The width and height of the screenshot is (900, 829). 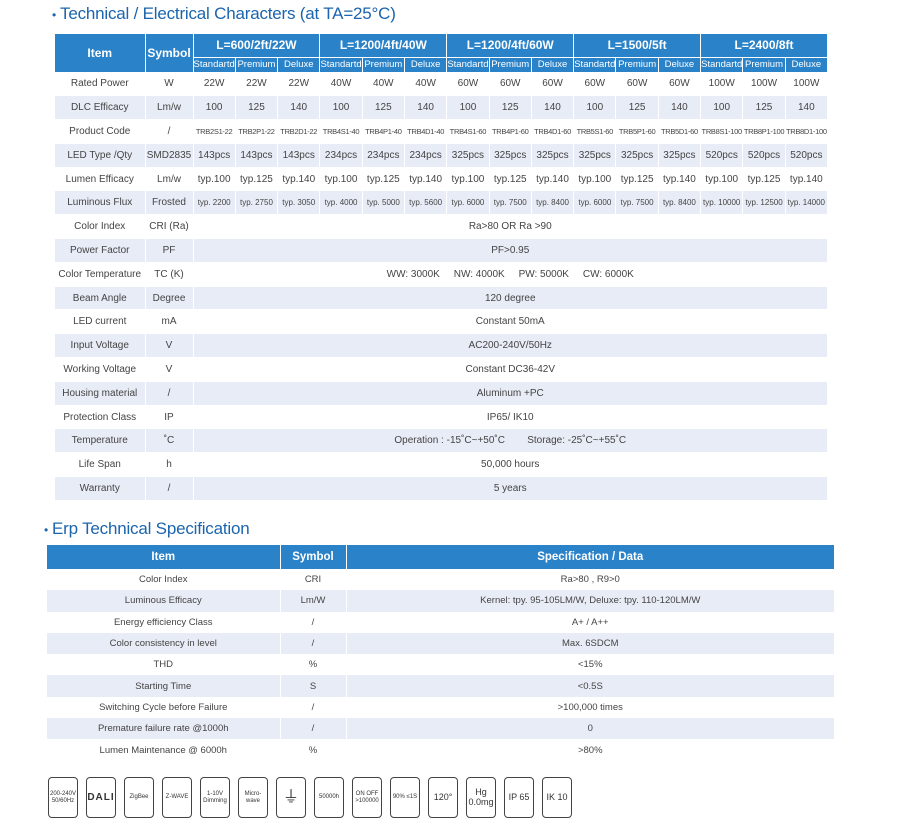 I want to click on table-row: Housing material / Aluminum +PC, so click(x=441, y=393).